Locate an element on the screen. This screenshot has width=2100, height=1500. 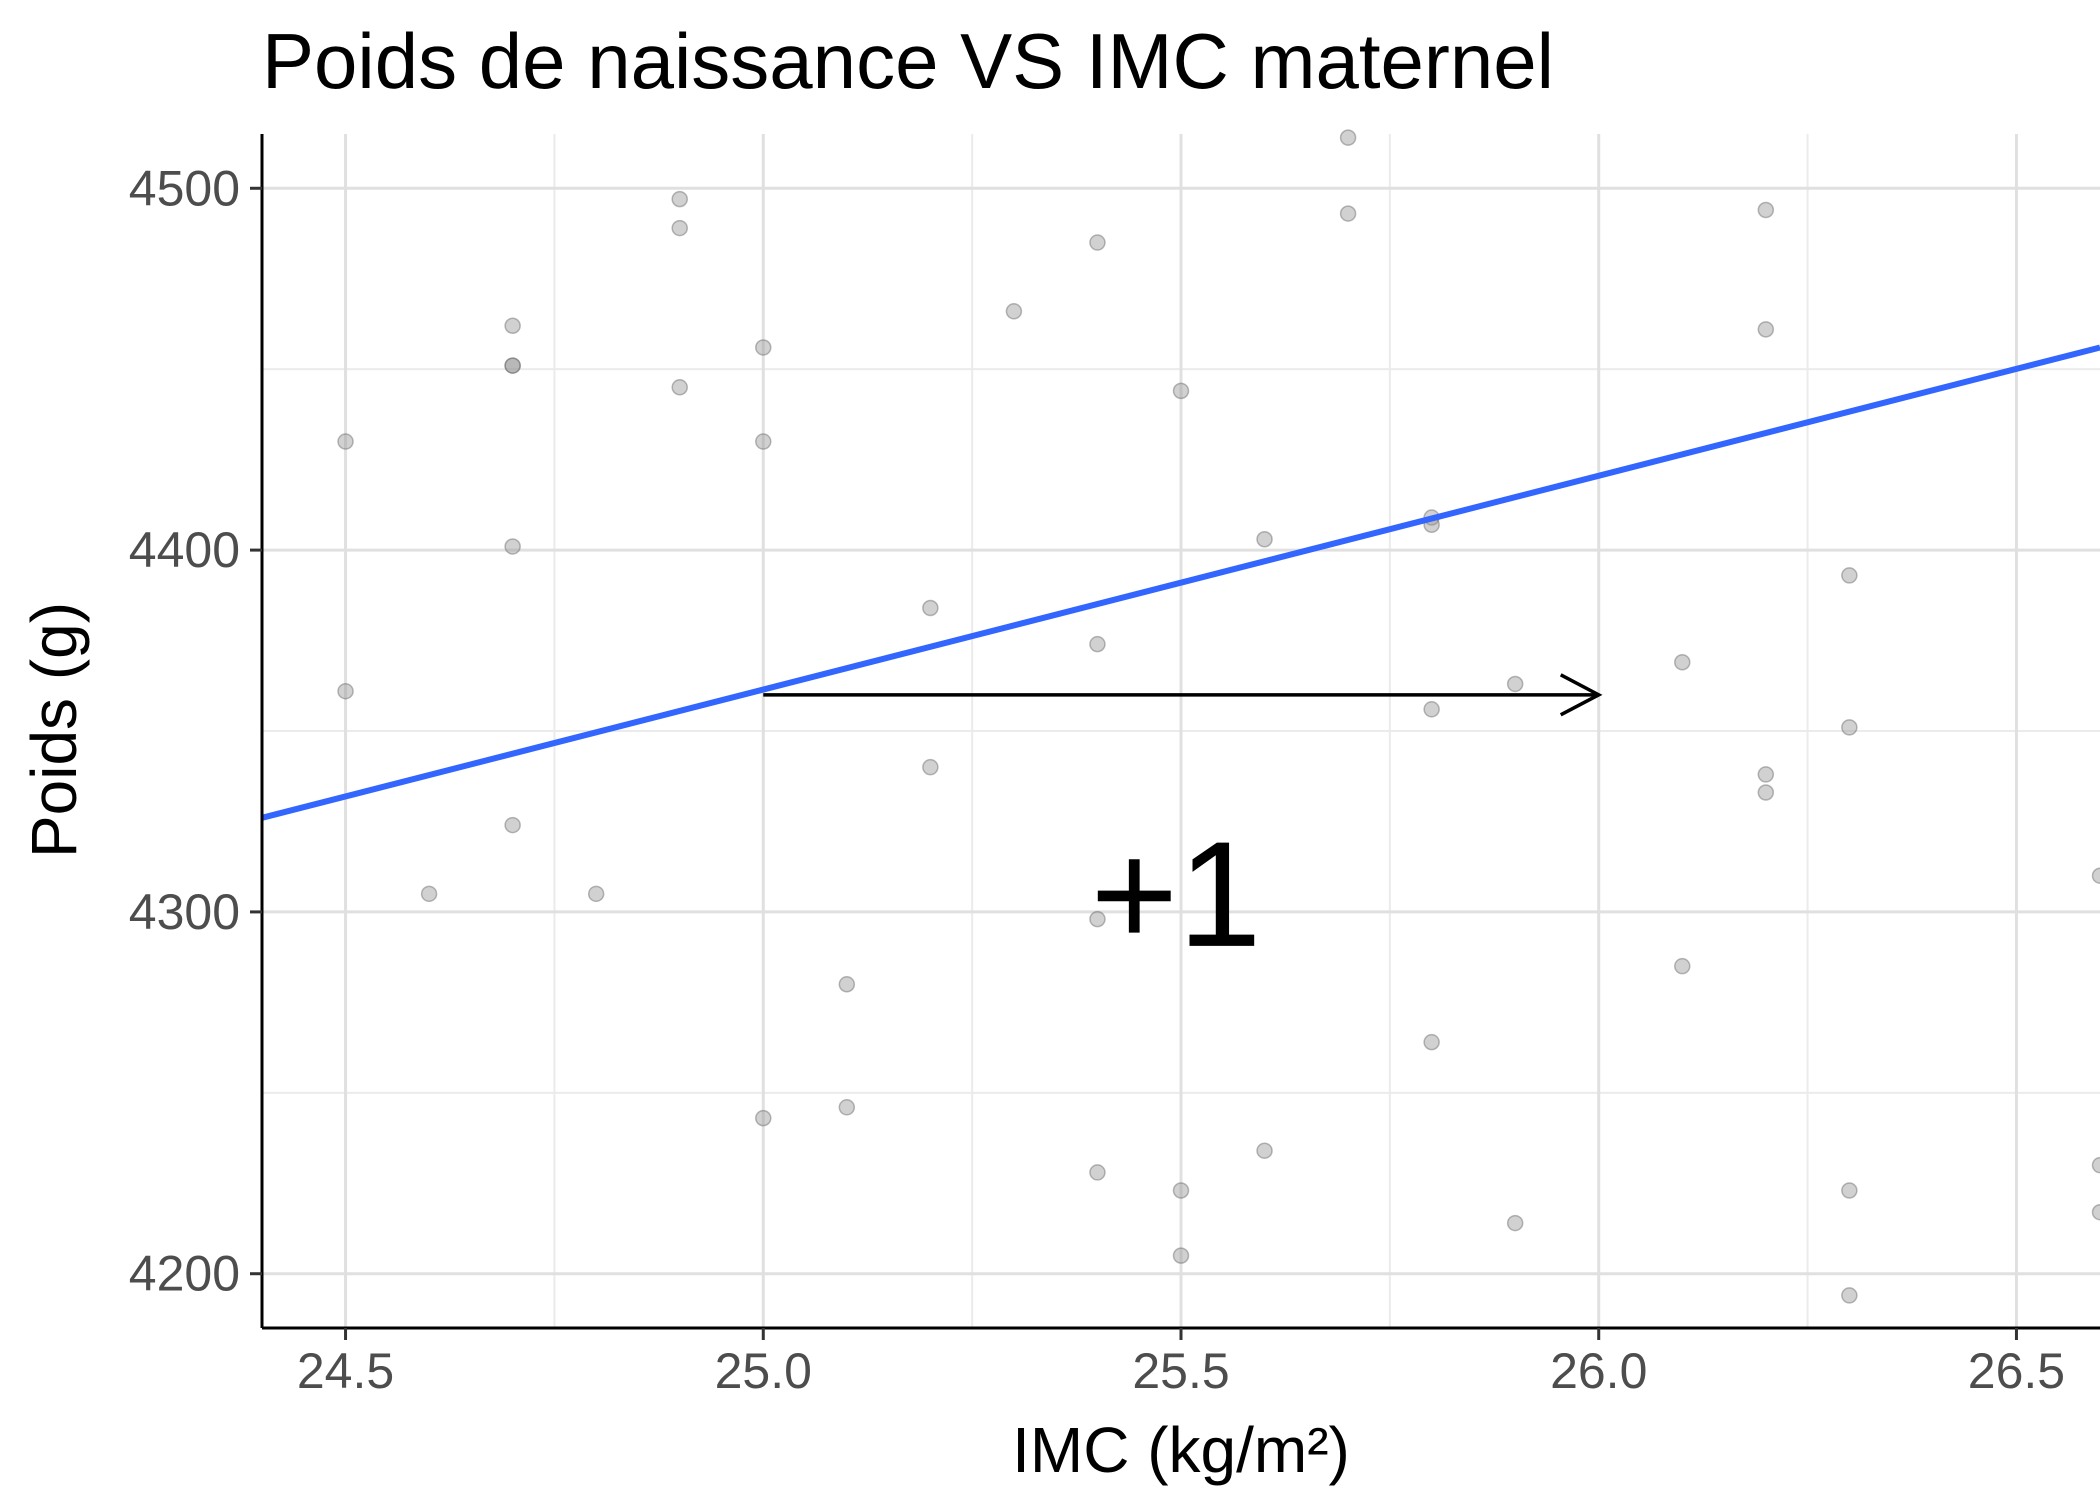
y-tick-label: 4500 is located at coordinates (184, 188).